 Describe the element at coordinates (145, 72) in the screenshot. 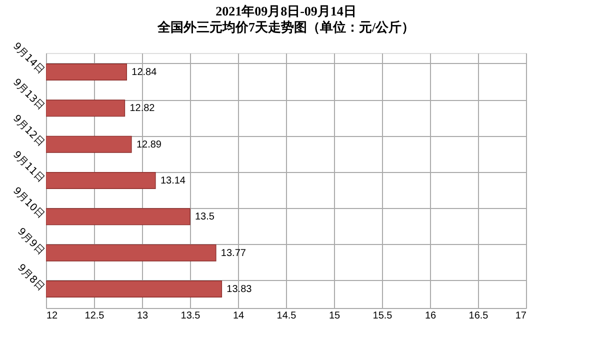

I see `data-label: 12.84` at that location.